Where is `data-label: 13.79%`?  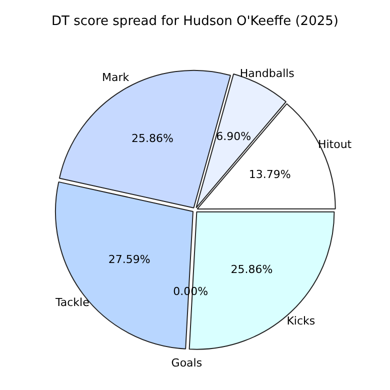
data-label: 13.79% is located at coordinates (269, 175).